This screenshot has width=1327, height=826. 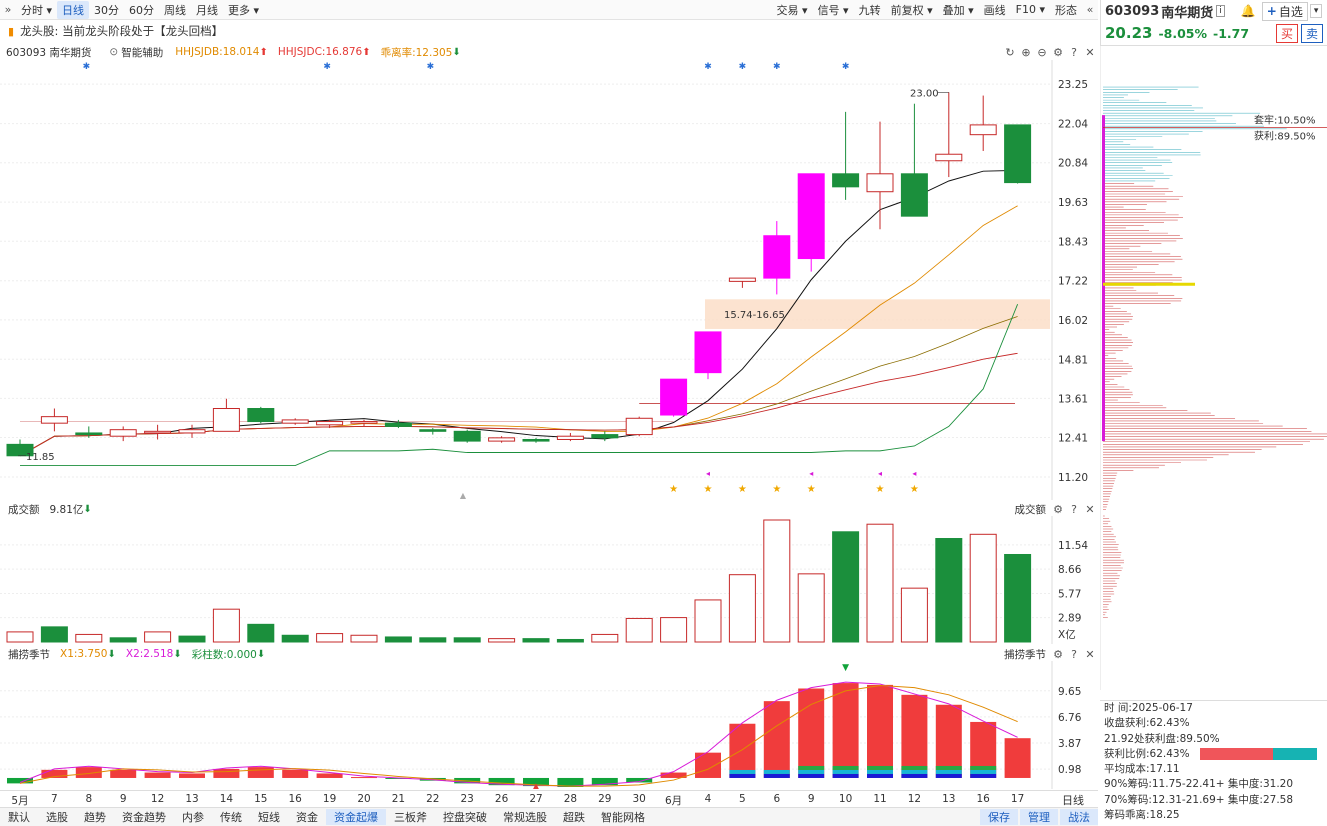 I want to click on bottom-tab: 默认, so click(x=19, y=817).